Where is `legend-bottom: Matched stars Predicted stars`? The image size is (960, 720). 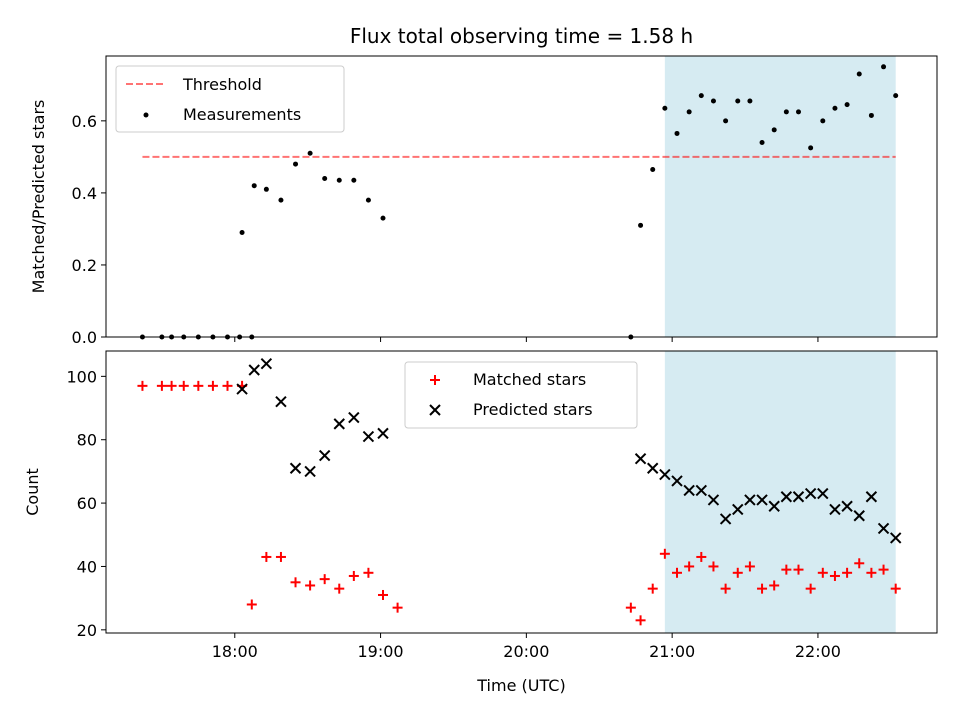
legend-bottom: Matched stars Predicted stars is located at coordinates (521, 395).